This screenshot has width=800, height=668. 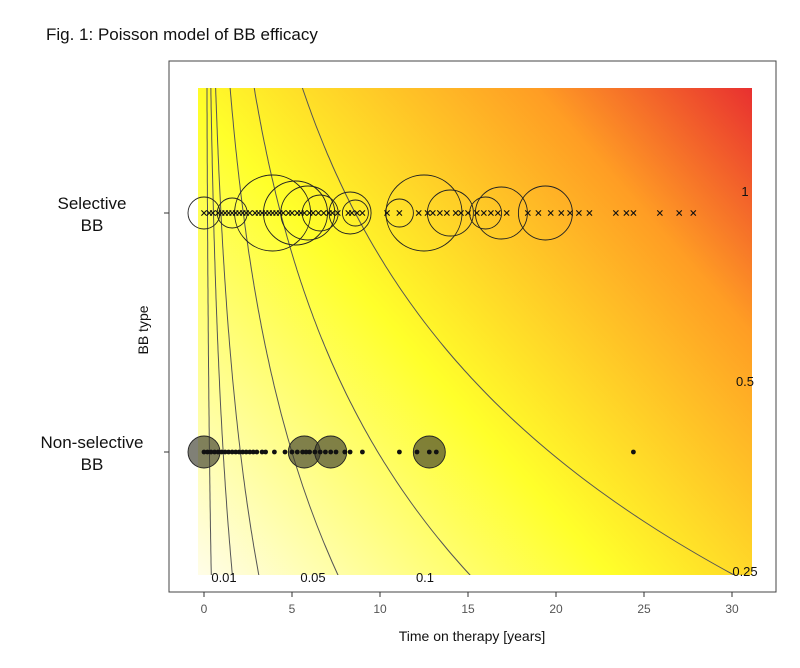 I want to click on contour-label-0.1: 0.1, so click(x=425, y=577).